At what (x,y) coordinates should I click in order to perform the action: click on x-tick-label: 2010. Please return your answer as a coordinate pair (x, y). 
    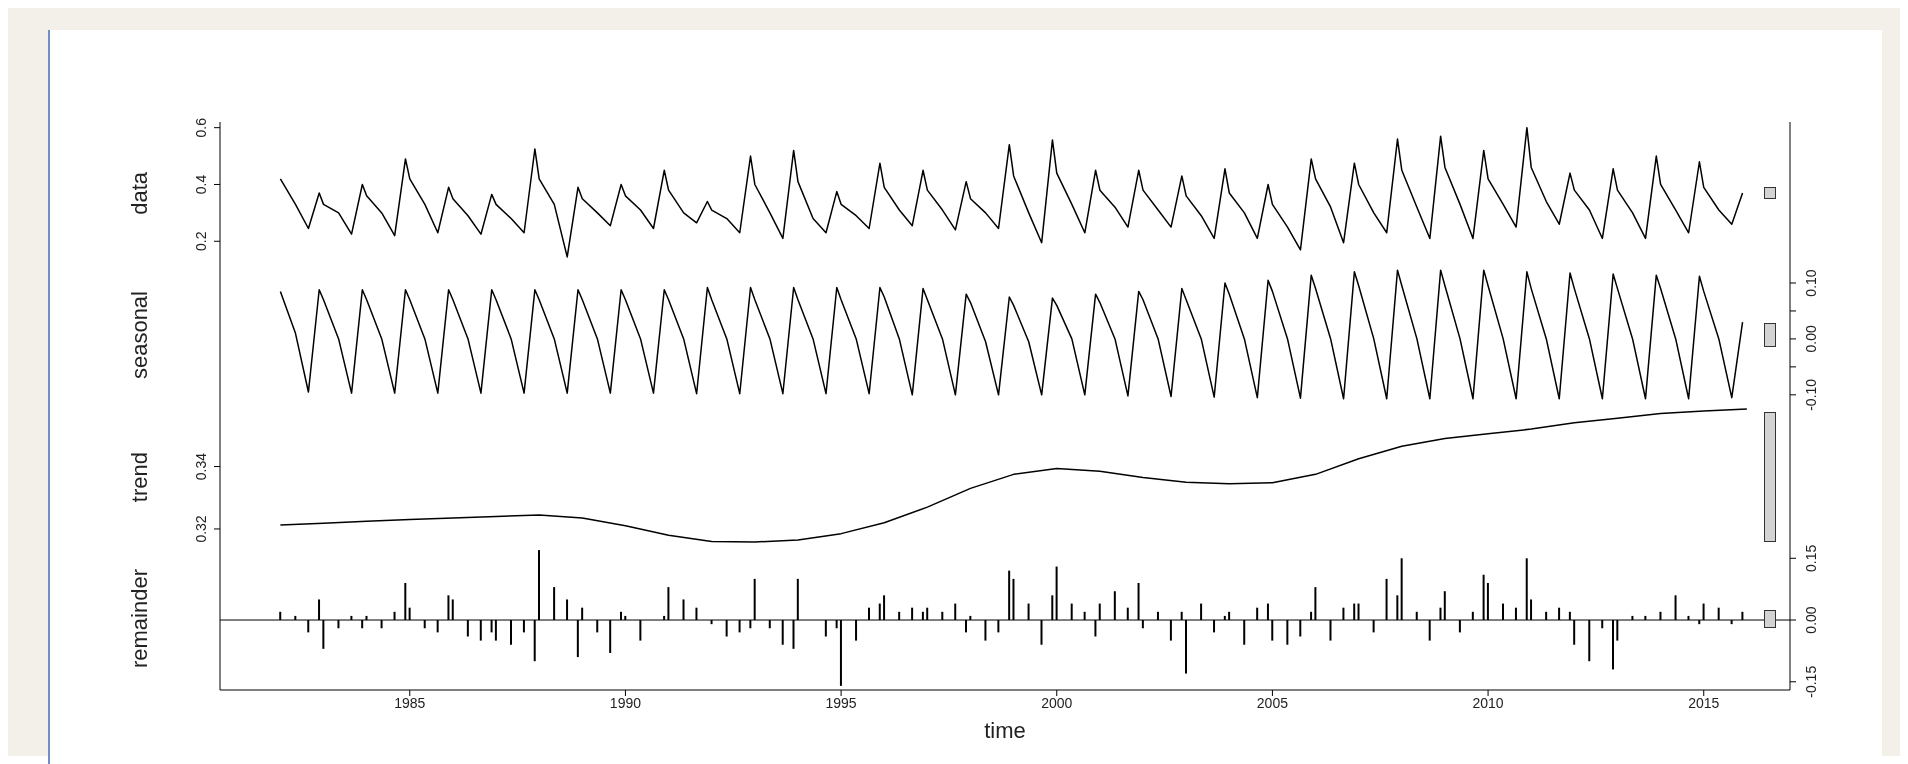
    Looking at the image, I should click on (1488, 702).